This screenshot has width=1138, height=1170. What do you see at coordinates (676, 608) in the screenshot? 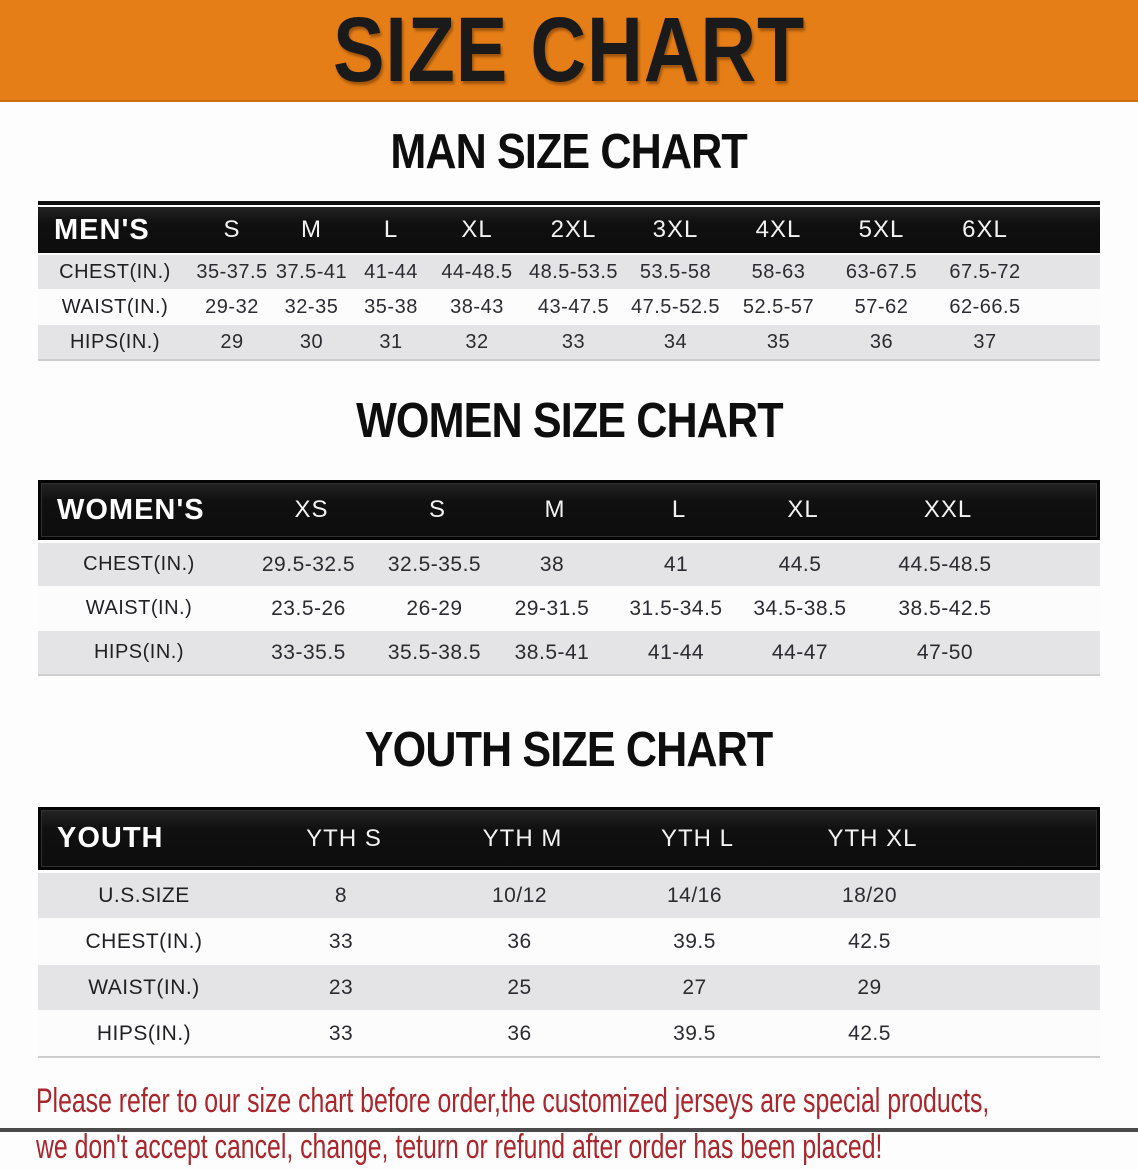
I see `size-value-cell: 31.5-34.5` at bounding box center [676, 608].